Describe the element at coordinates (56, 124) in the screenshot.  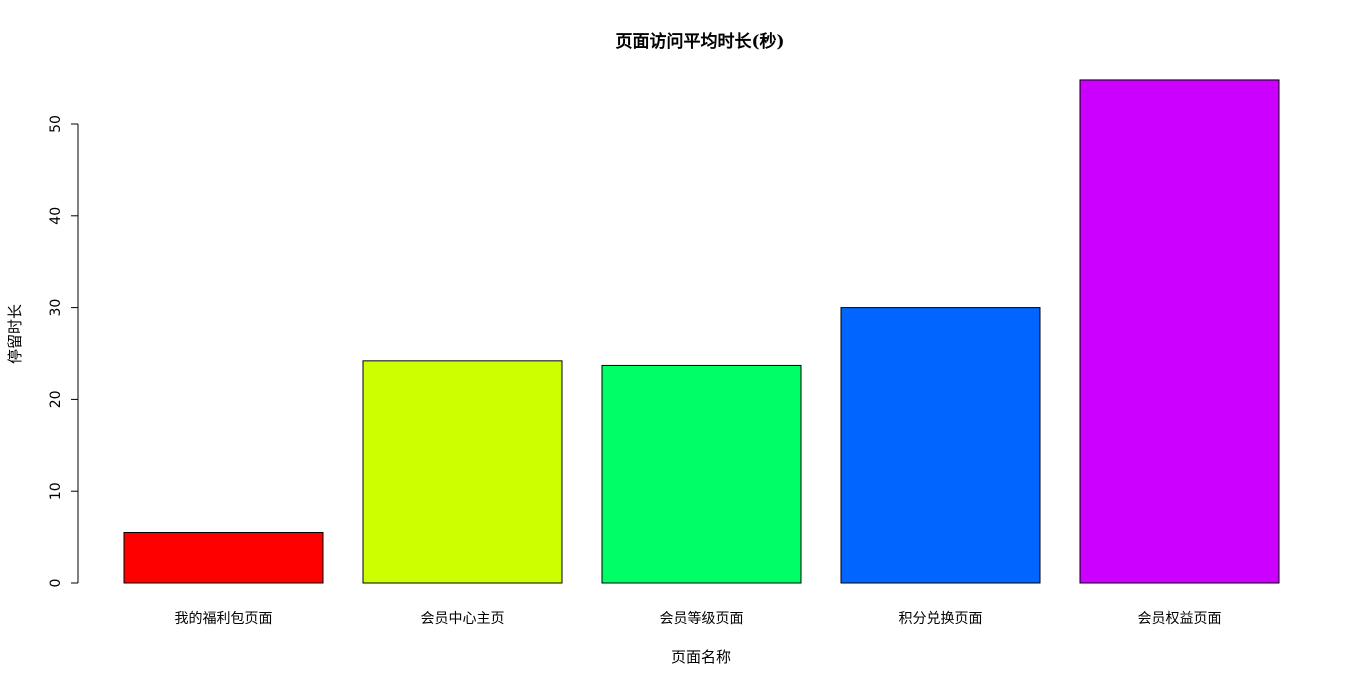
I see `y-tick-label: 50` at that location.